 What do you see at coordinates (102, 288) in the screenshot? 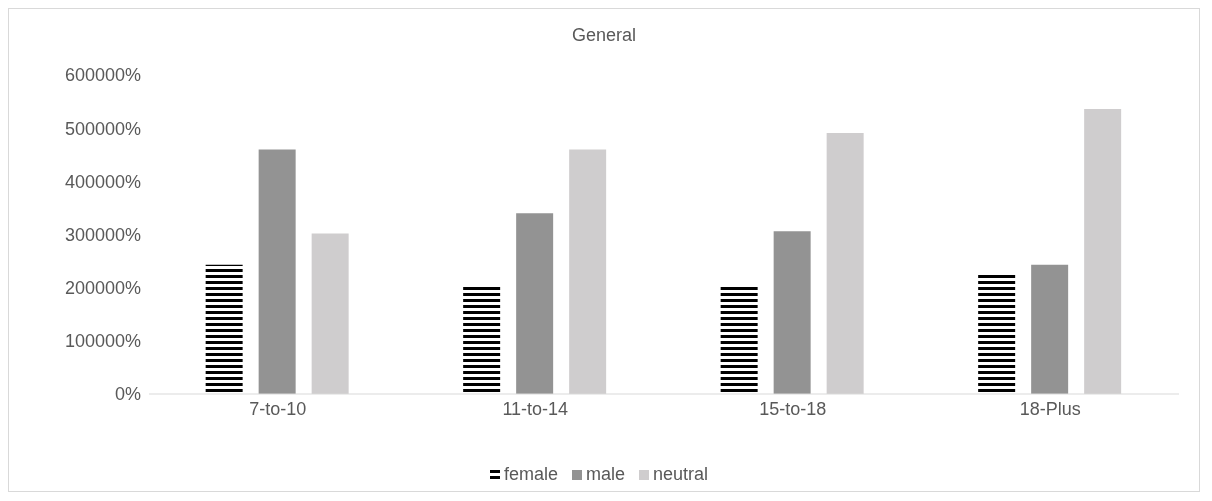
I see `y-tick-label: 200000%` at bounding box center [102, 288].